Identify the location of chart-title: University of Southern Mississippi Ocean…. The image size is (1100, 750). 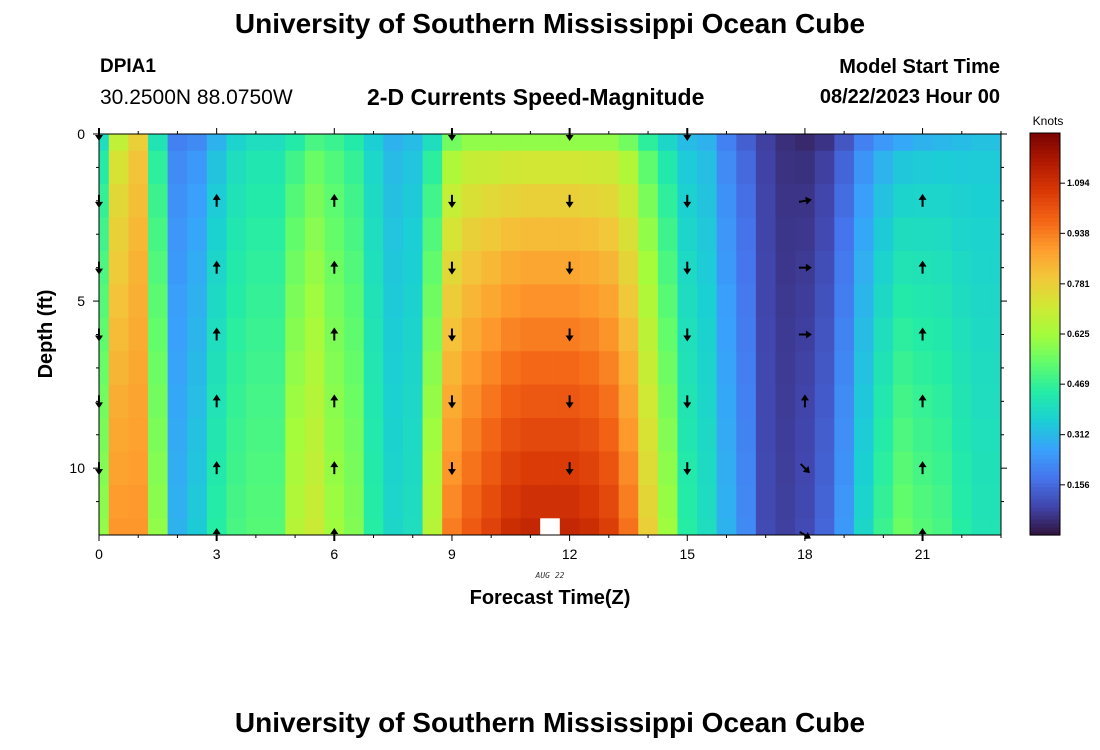
(550, 23).